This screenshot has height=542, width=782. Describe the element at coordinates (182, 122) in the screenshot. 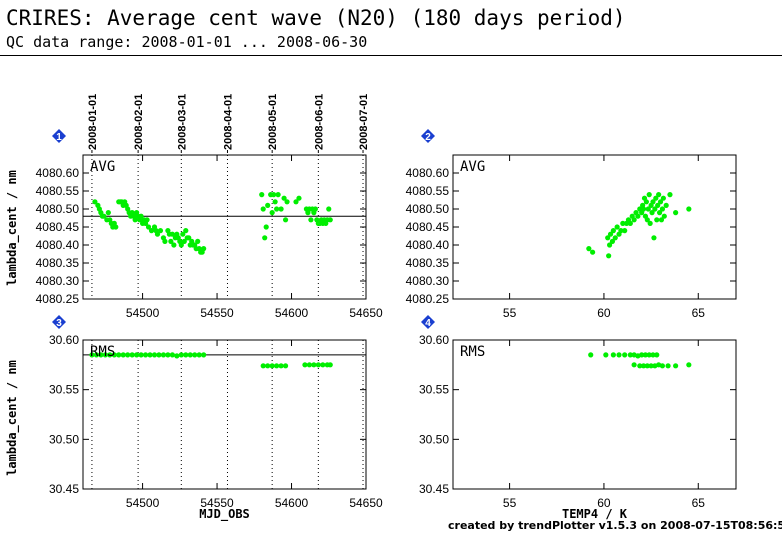

I see `date-label: 2008-03-01` at that location.